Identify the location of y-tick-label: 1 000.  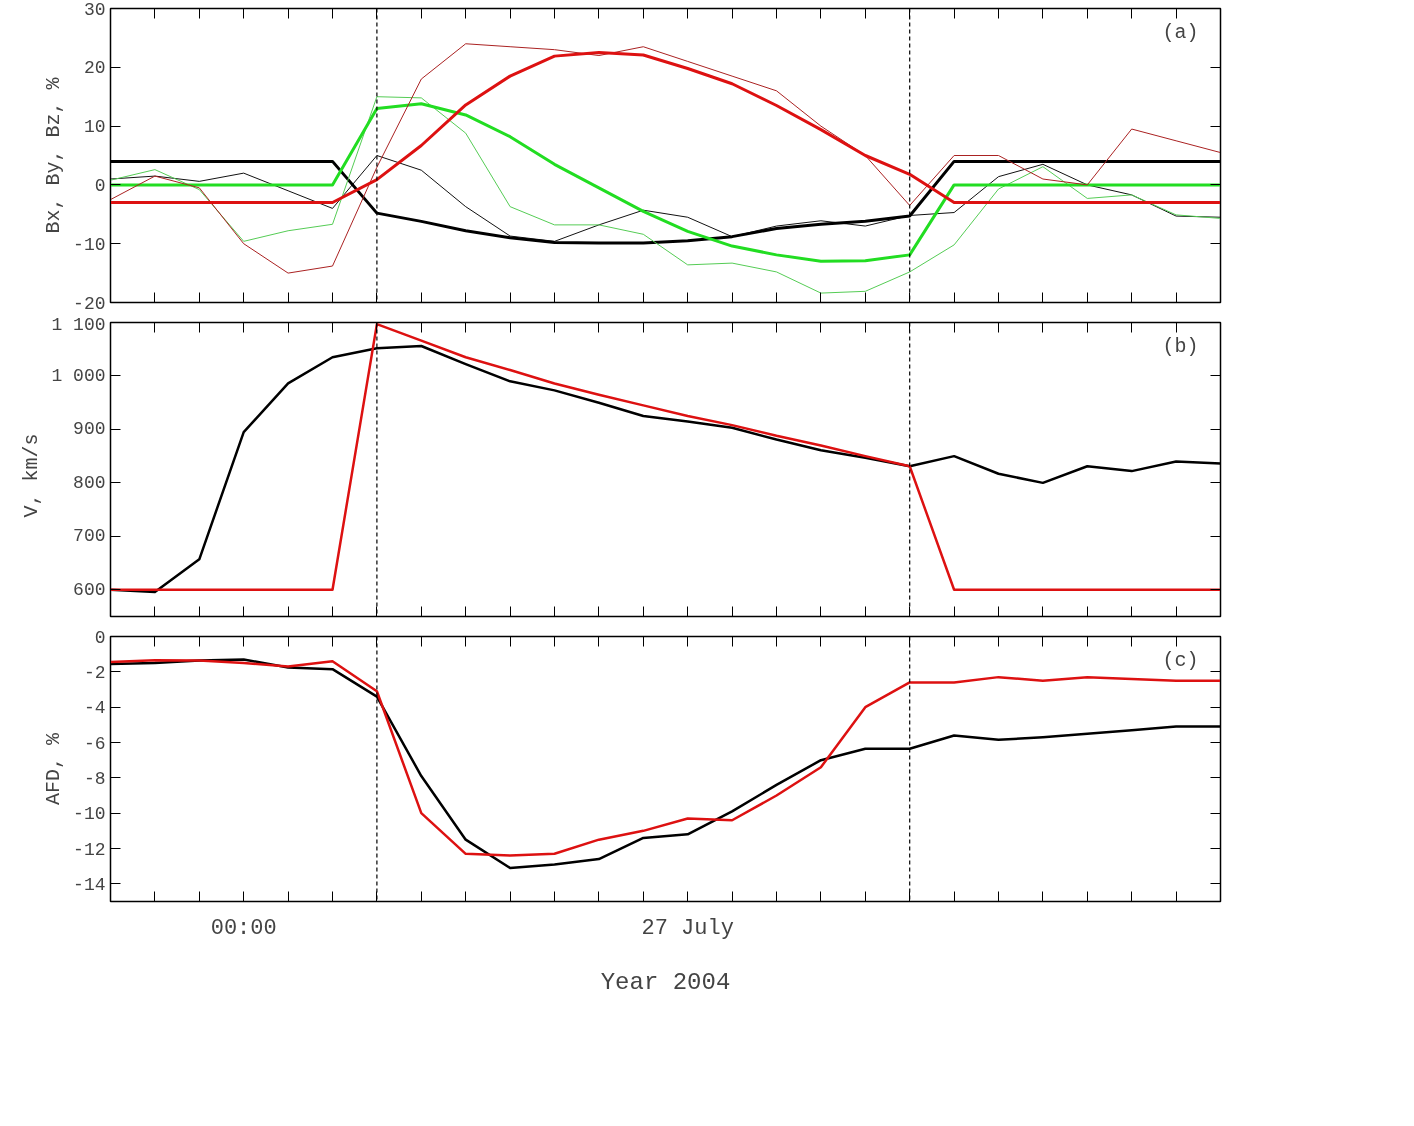
(78, 375).